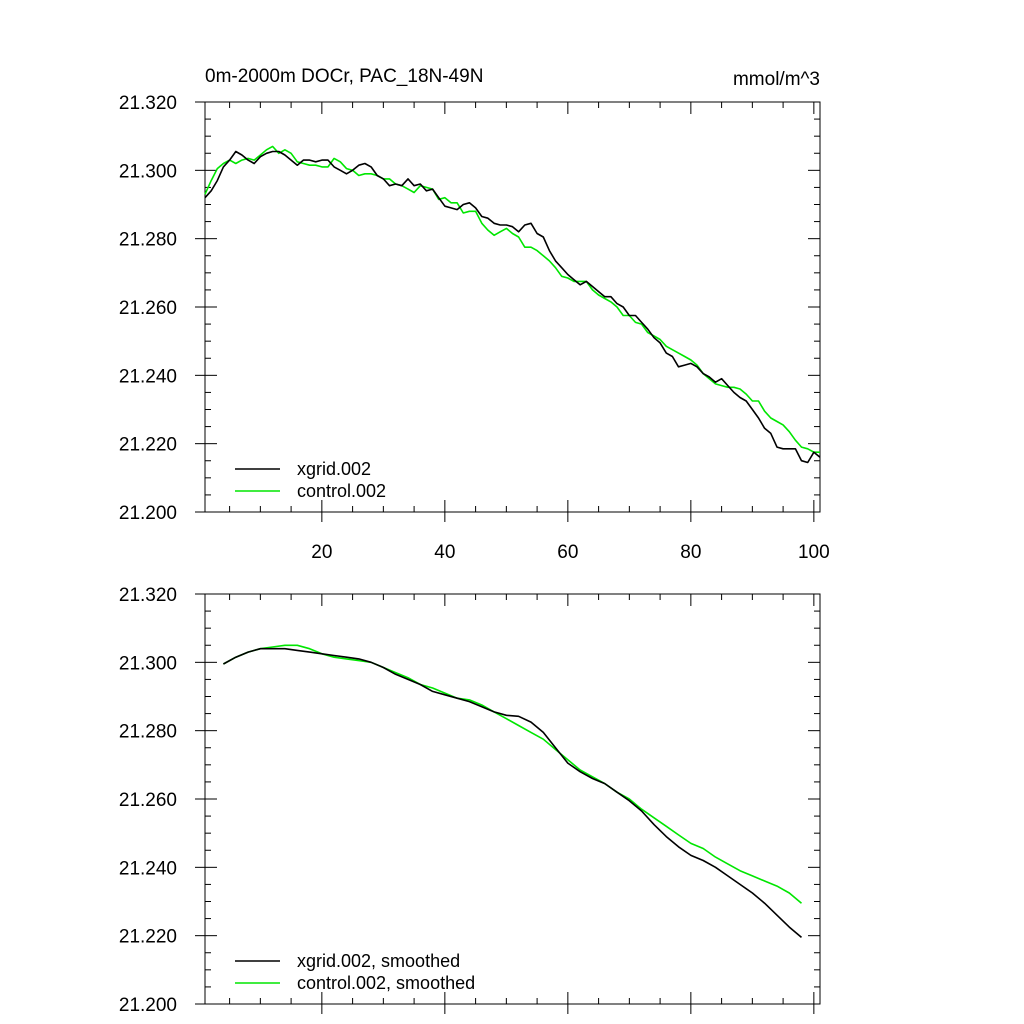 The width and height of the screenshot is (1024, 1024). What do you see at coordinates (567, 552) in the screenshot?
I see `x-tick-label: 60` at bounding box center [567, 552].